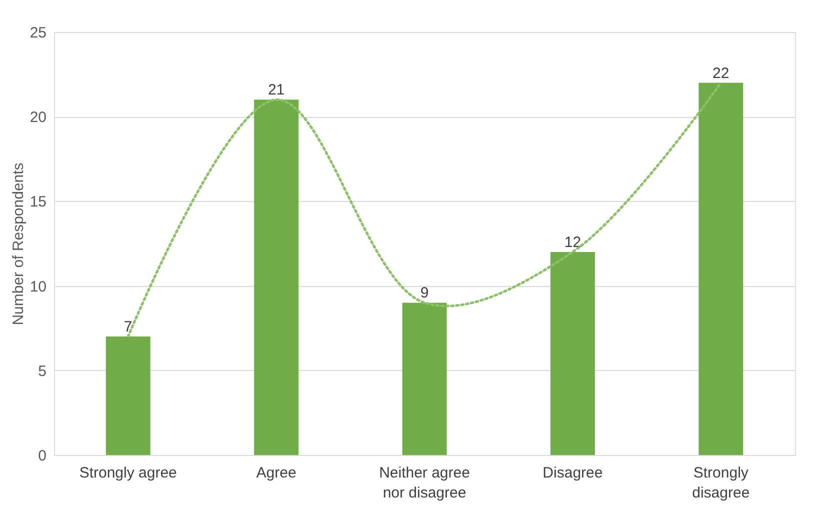 Image resolution: width=835 pixels, height=525 pixels. I want to click on data-label: 9, so click(424, 293).